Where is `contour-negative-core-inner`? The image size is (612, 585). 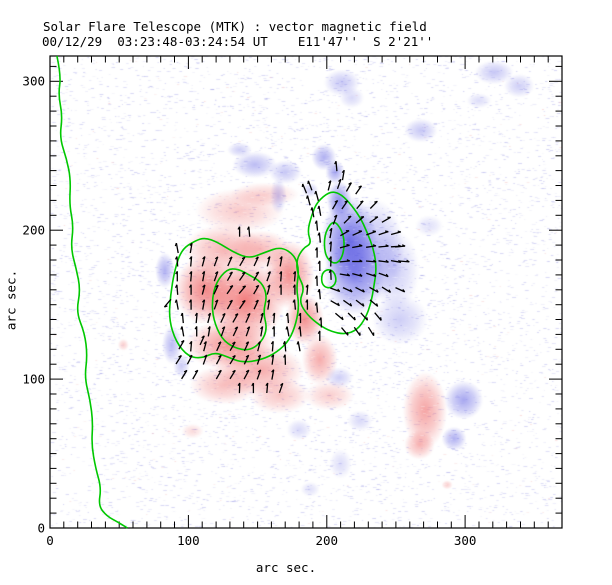
contour-negative-core-inner is located at coordinates (334, 242).